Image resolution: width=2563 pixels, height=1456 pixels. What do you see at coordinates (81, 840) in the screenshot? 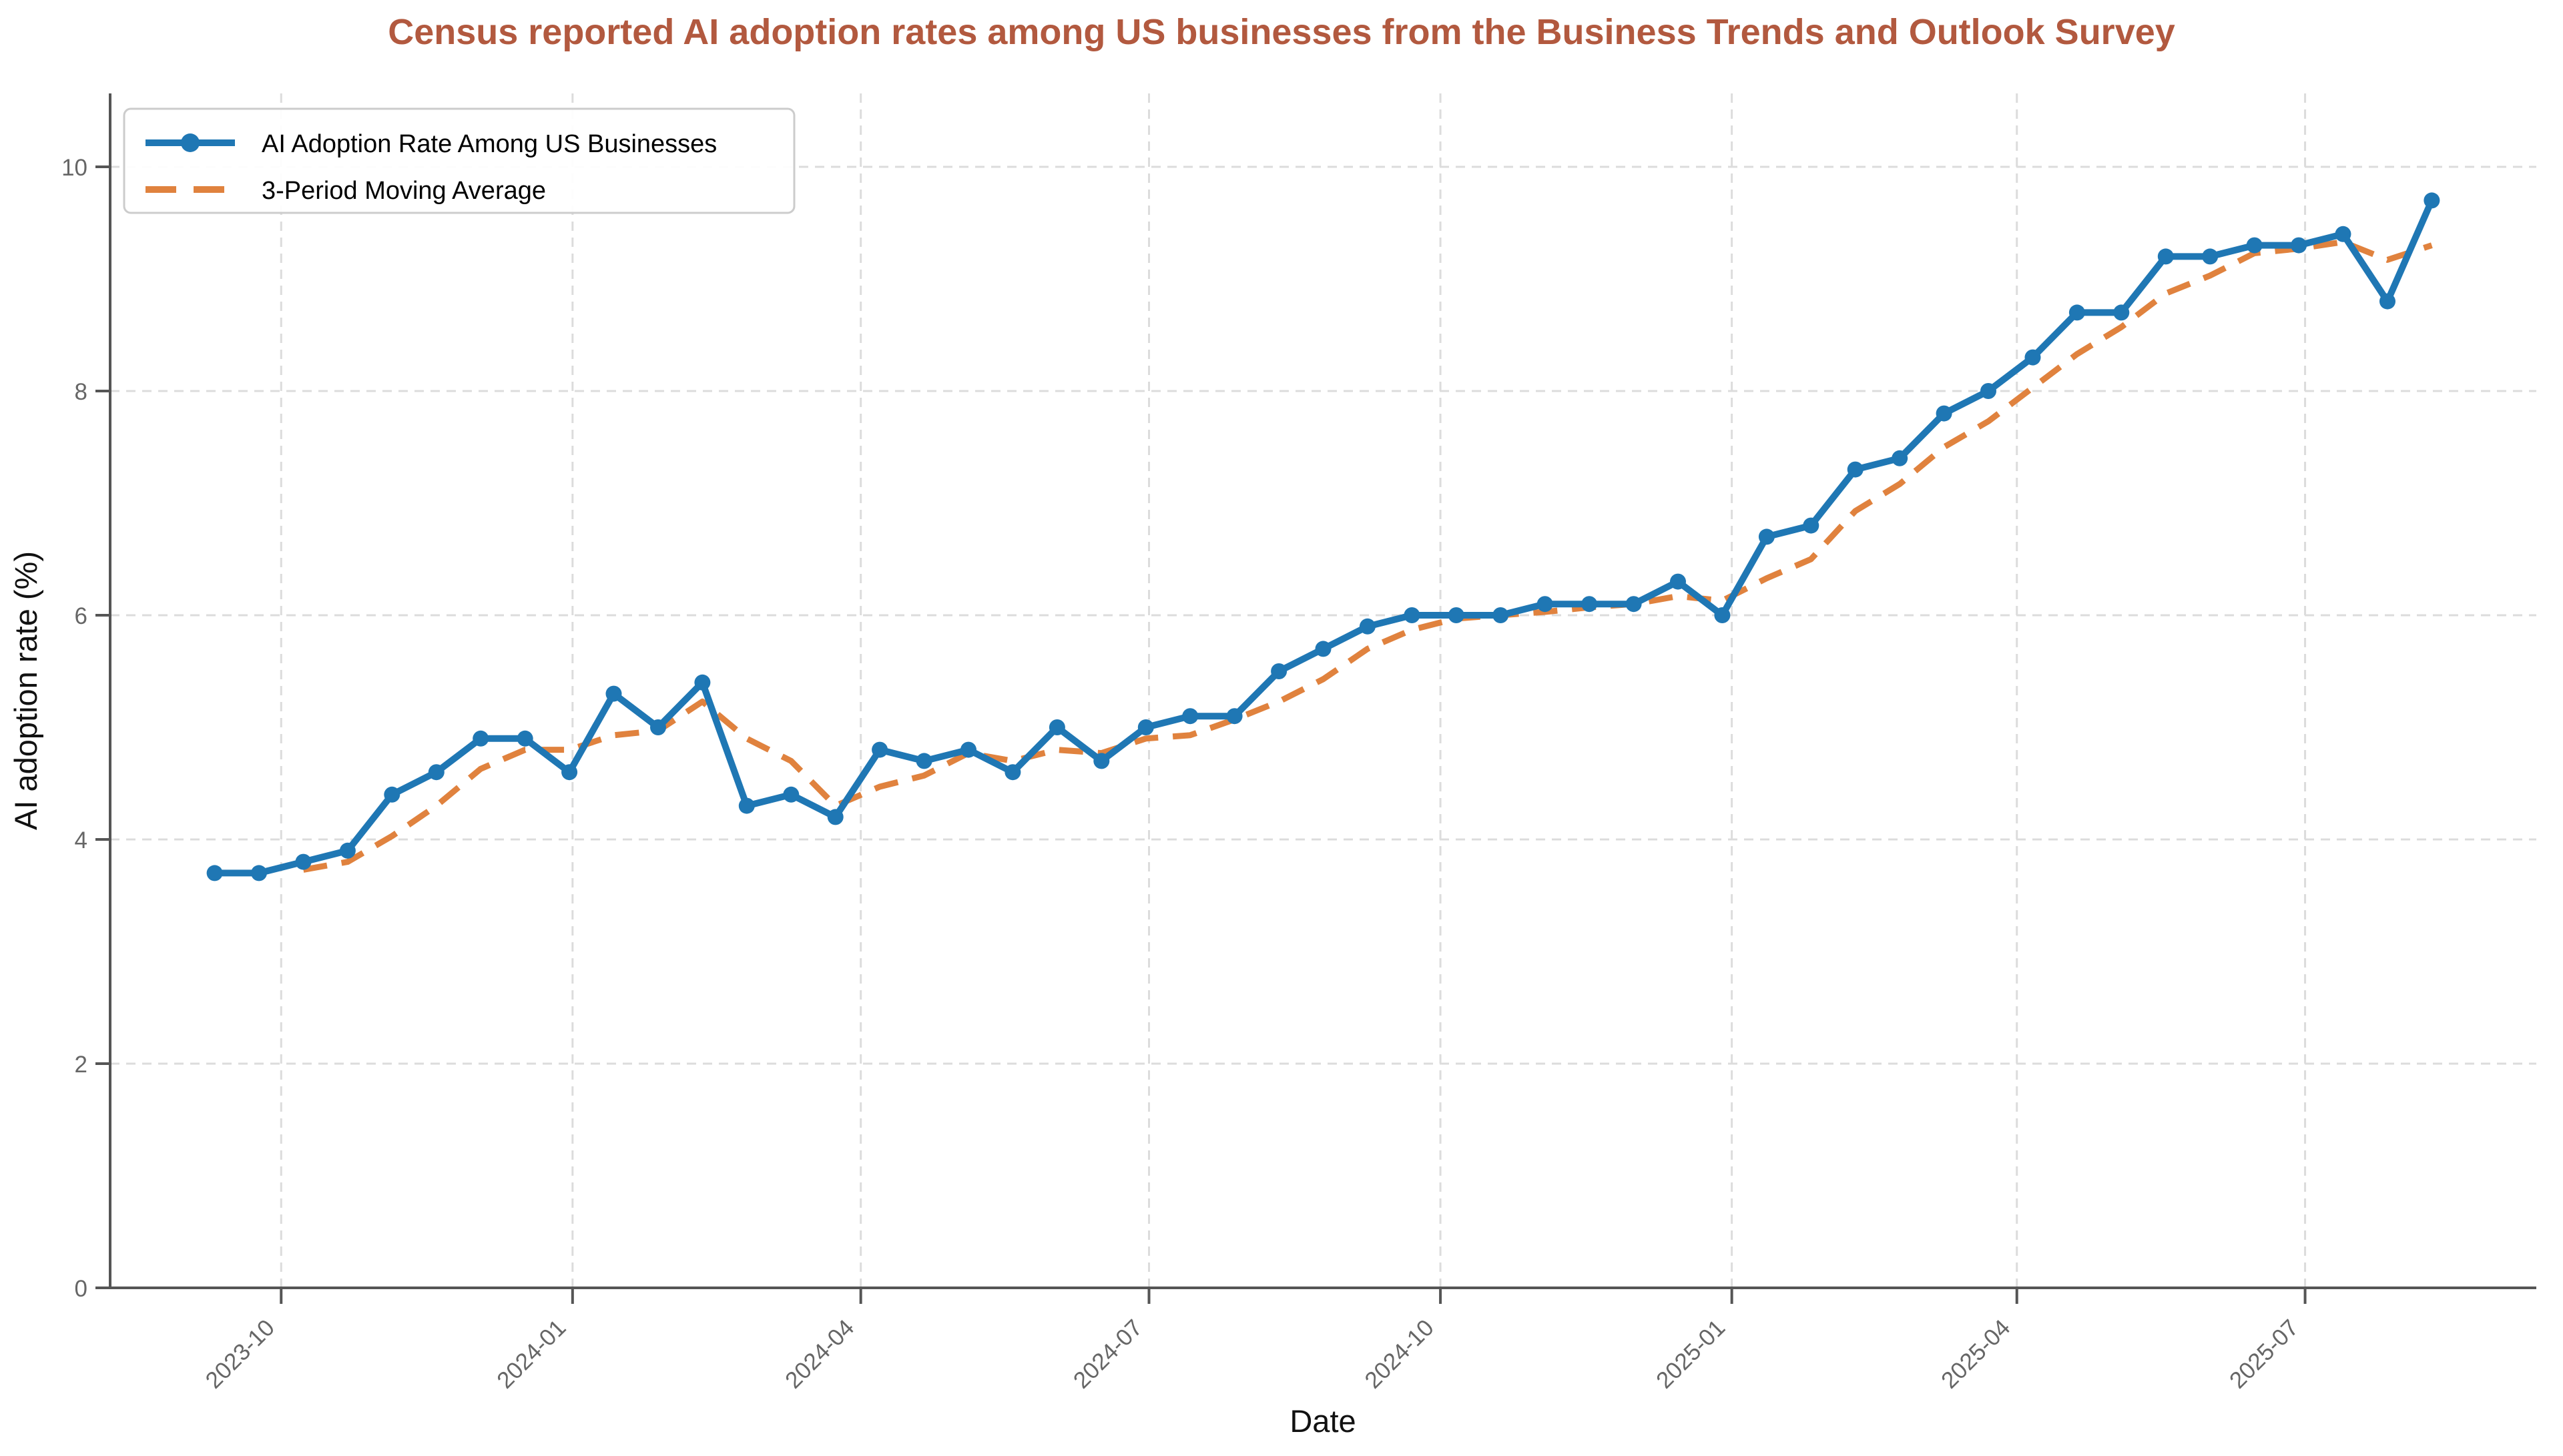
I see `y-tick-label: 4` at bounding box center [81, 840].